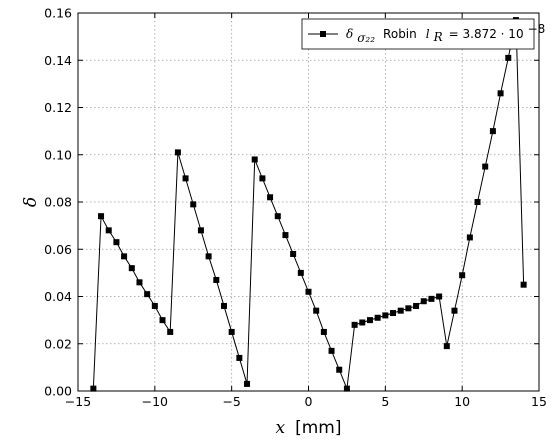 The height and width of the screenshot is (441, 559). Describe the element at coordinates (58, 202) in the screenshot. I see `y-tick-label: 0.08` at that location.